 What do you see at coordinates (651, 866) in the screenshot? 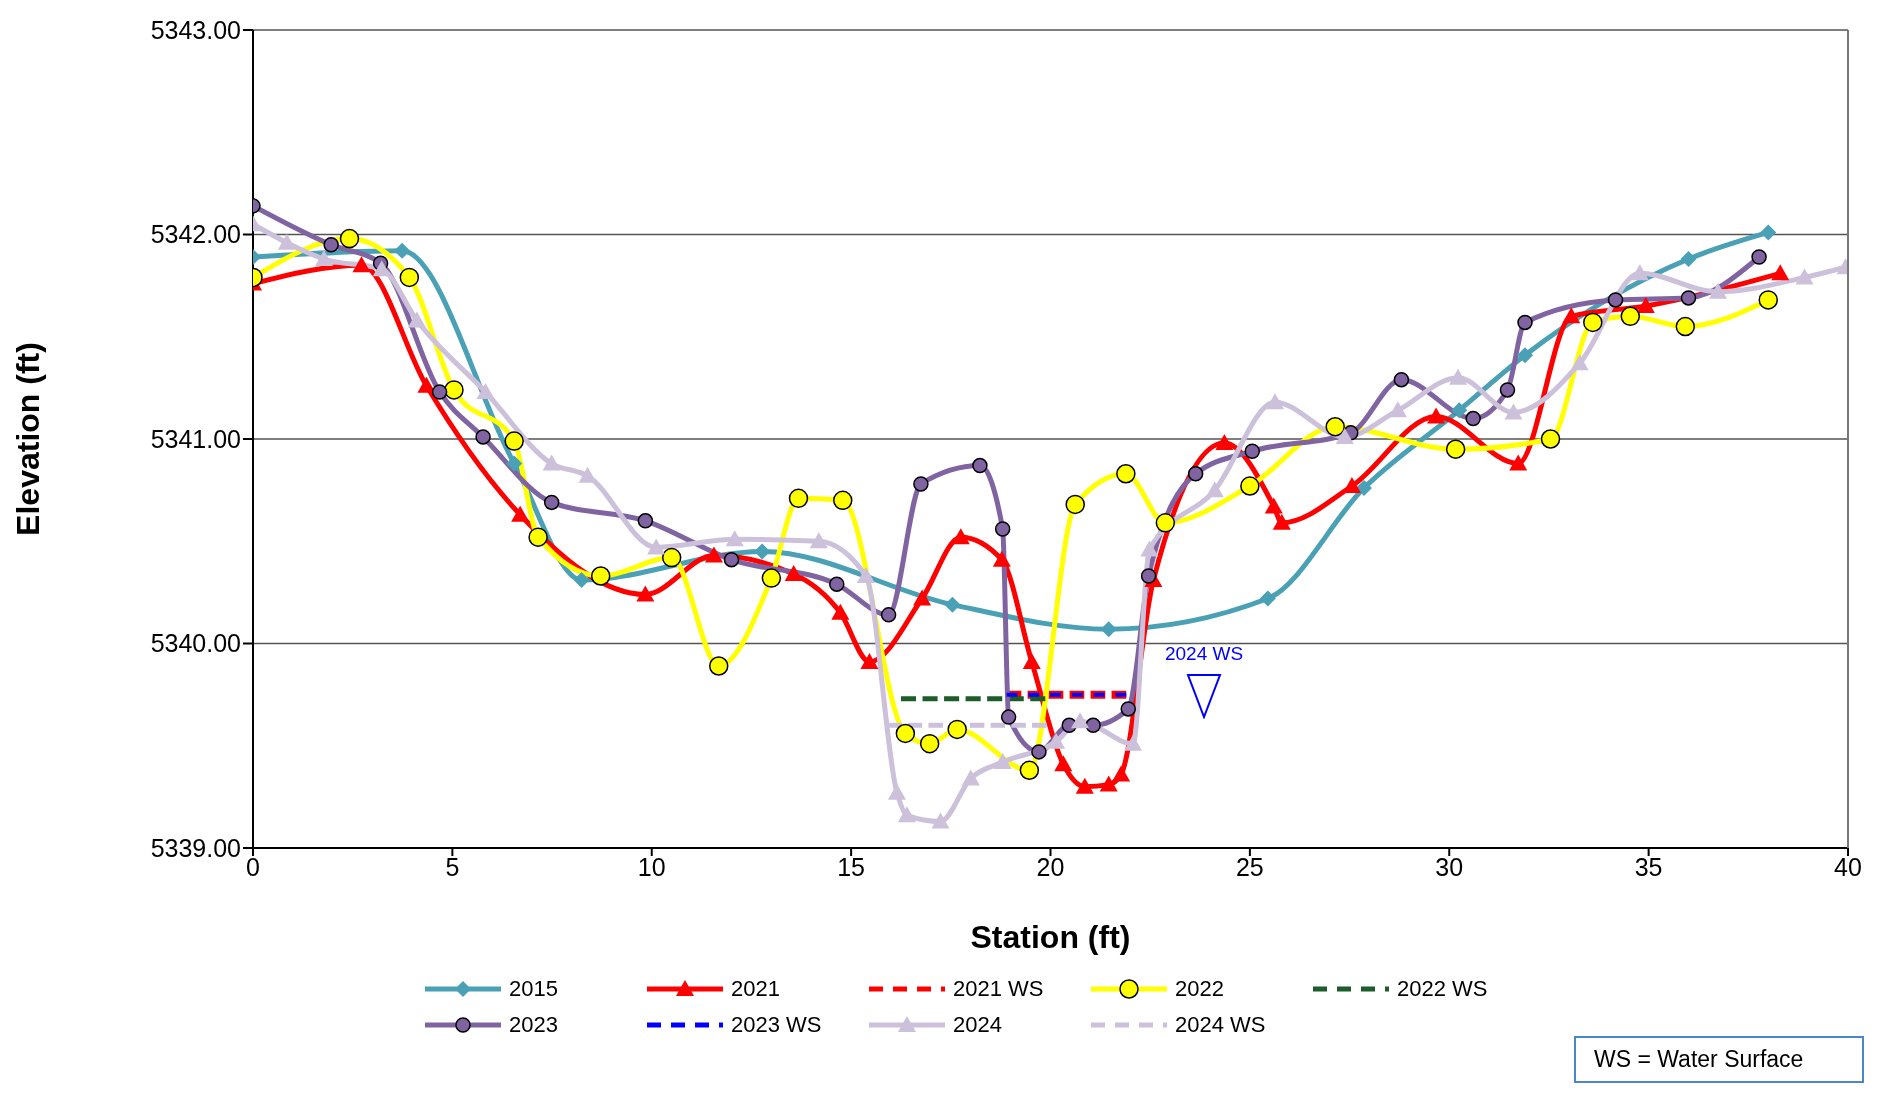
I see `x-tick-label: 10` at bounding box center [651, 866].